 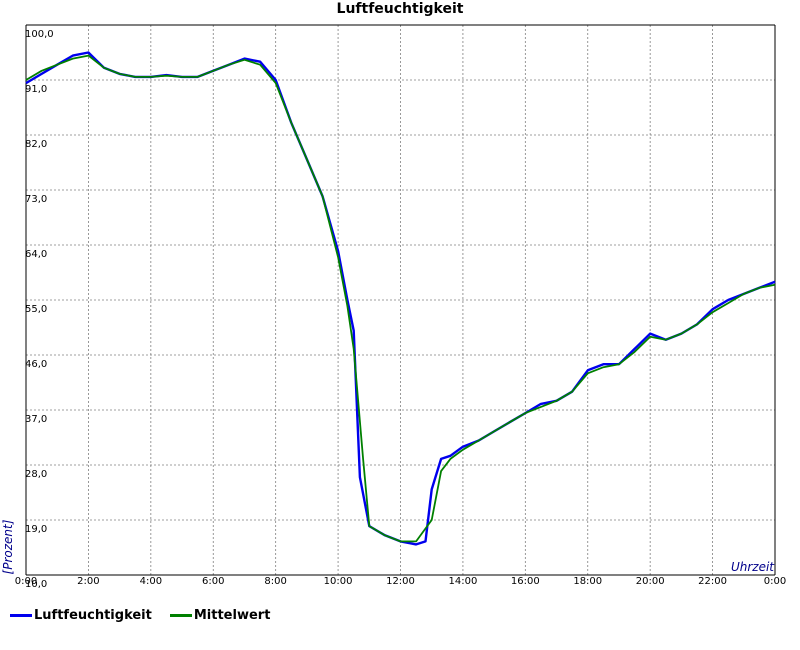 I want to click on legend: Luftfeuchtigkeit Mittelwert, so click(x=149, y=615).